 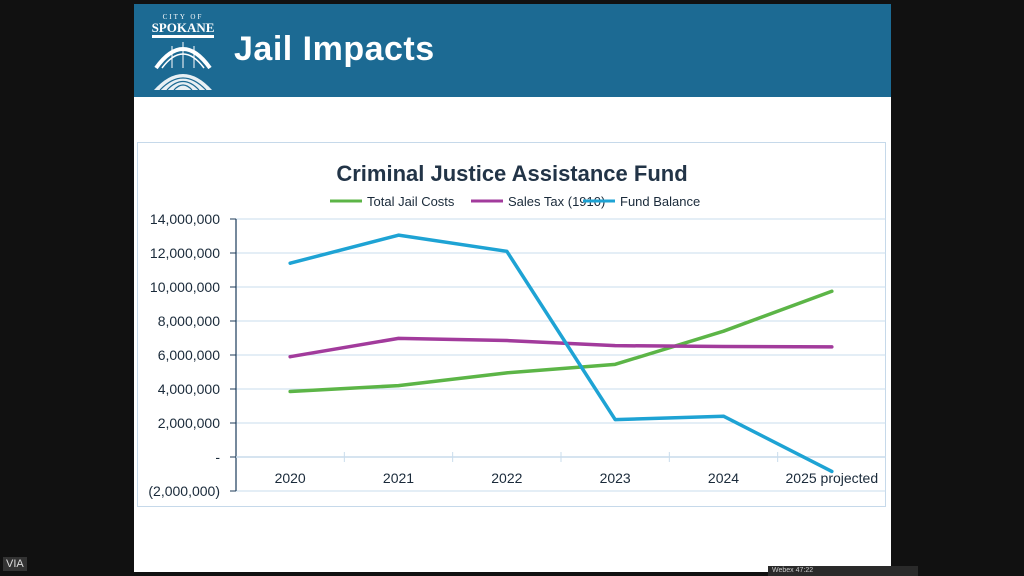 I want to click on slide-header: CITY OF SPOKANE Jail Impacts, so click(x=512, y=50).